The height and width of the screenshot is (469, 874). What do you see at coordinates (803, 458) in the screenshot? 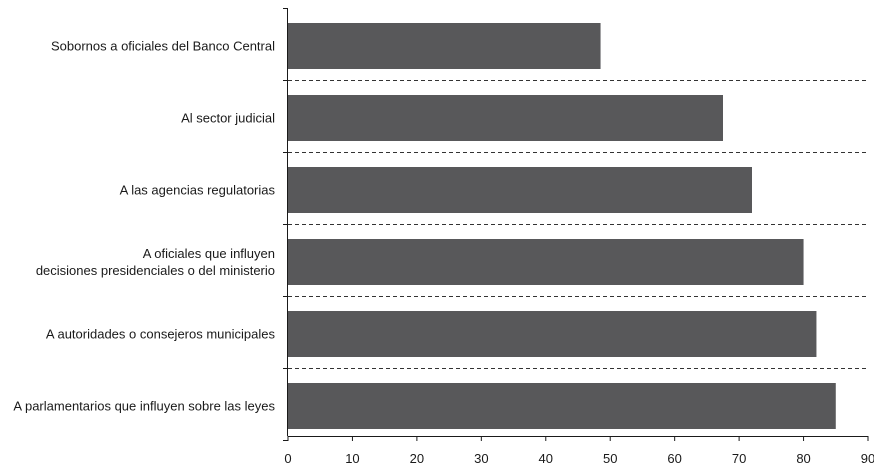
I see `x-tick-label: 80` at bounding box center [803, 458].